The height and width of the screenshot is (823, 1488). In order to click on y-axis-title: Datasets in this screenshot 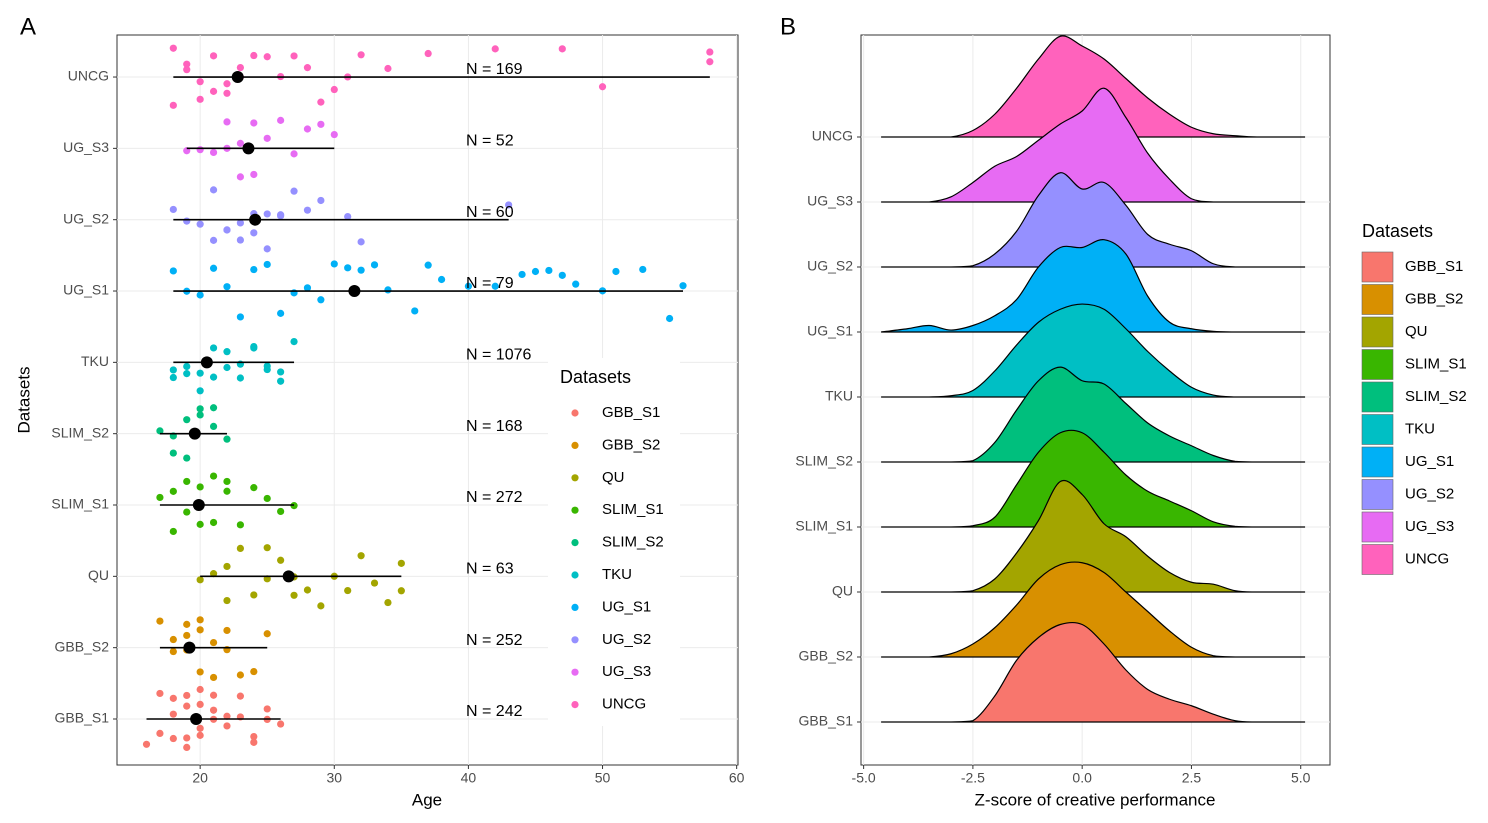, I will do `click(23, 399)`.